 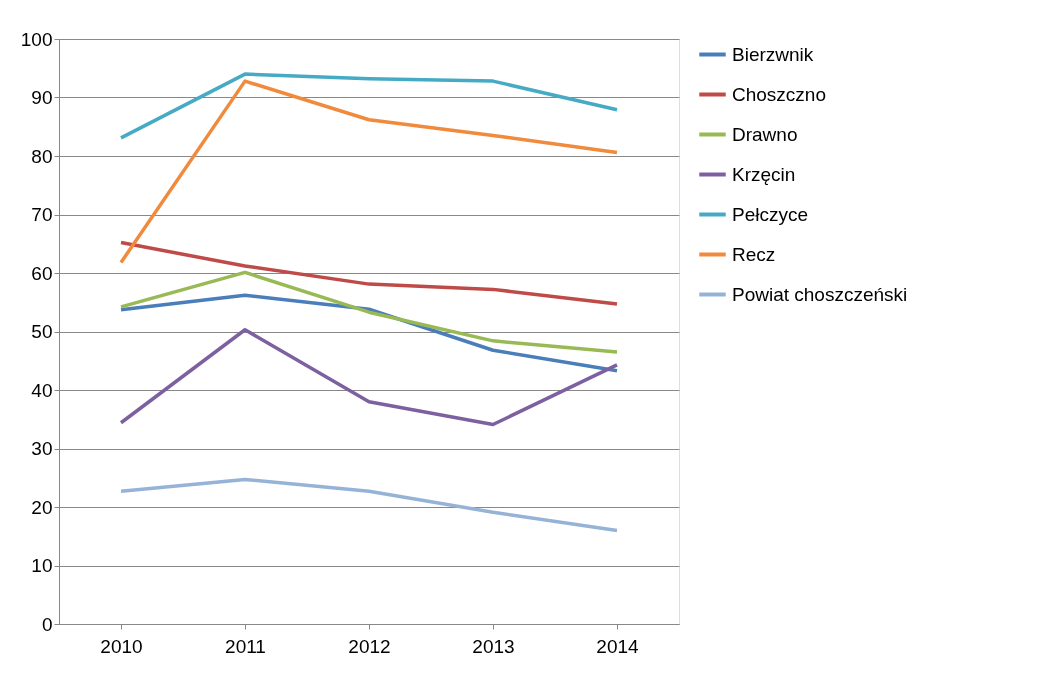 I want to click on y-tick-label: 50, so click(x=42, y=331).